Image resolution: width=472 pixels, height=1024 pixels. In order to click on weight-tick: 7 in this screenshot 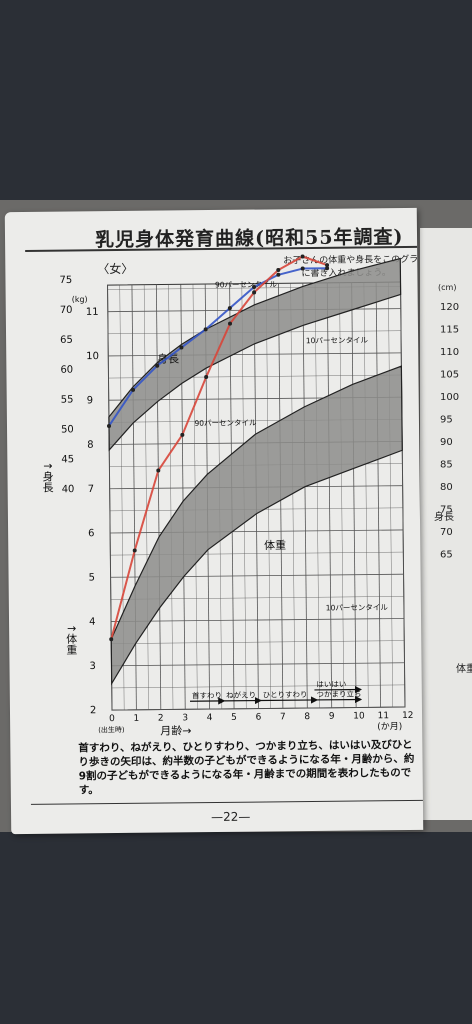, I will do `click(91, 489)`.